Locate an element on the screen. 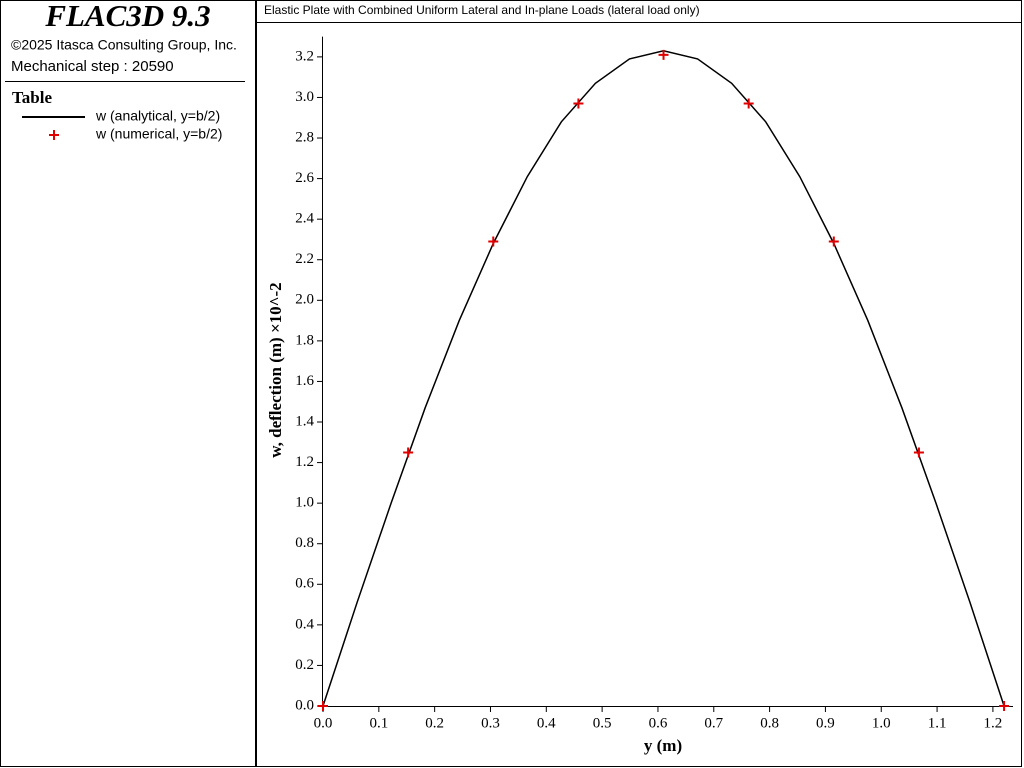 This screenshot has width=1024, height=768. x-tick-label: 0.3 is located at coordinates (490, 723).